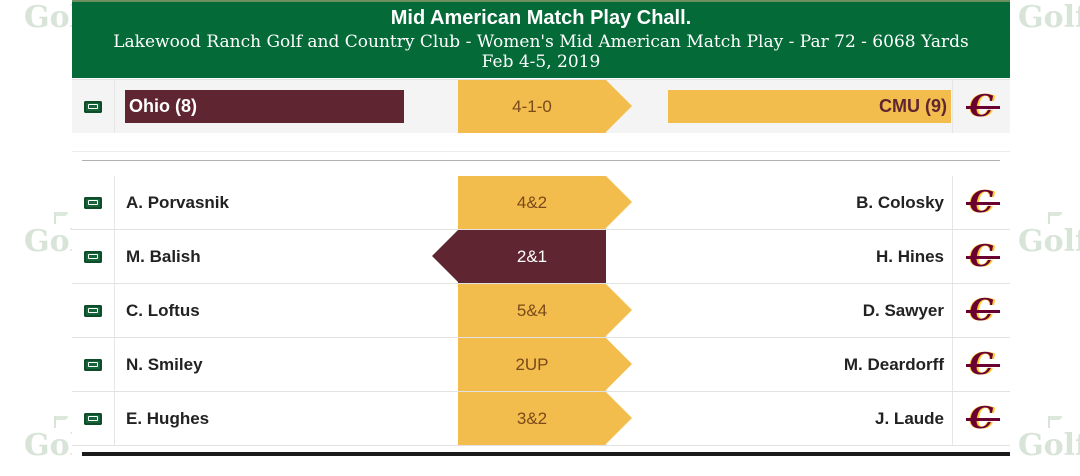  Describe the element at coordinates (264, 106) in the screenshot. I see `left-team-name: Ohio (8)` at that location.